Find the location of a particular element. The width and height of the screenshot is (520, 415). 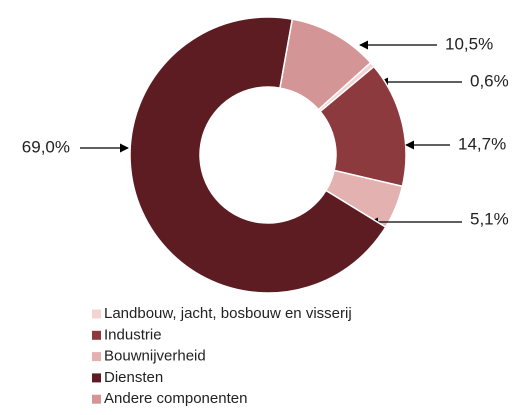

data-label: 14,7% is located at coordinates (482, 143).